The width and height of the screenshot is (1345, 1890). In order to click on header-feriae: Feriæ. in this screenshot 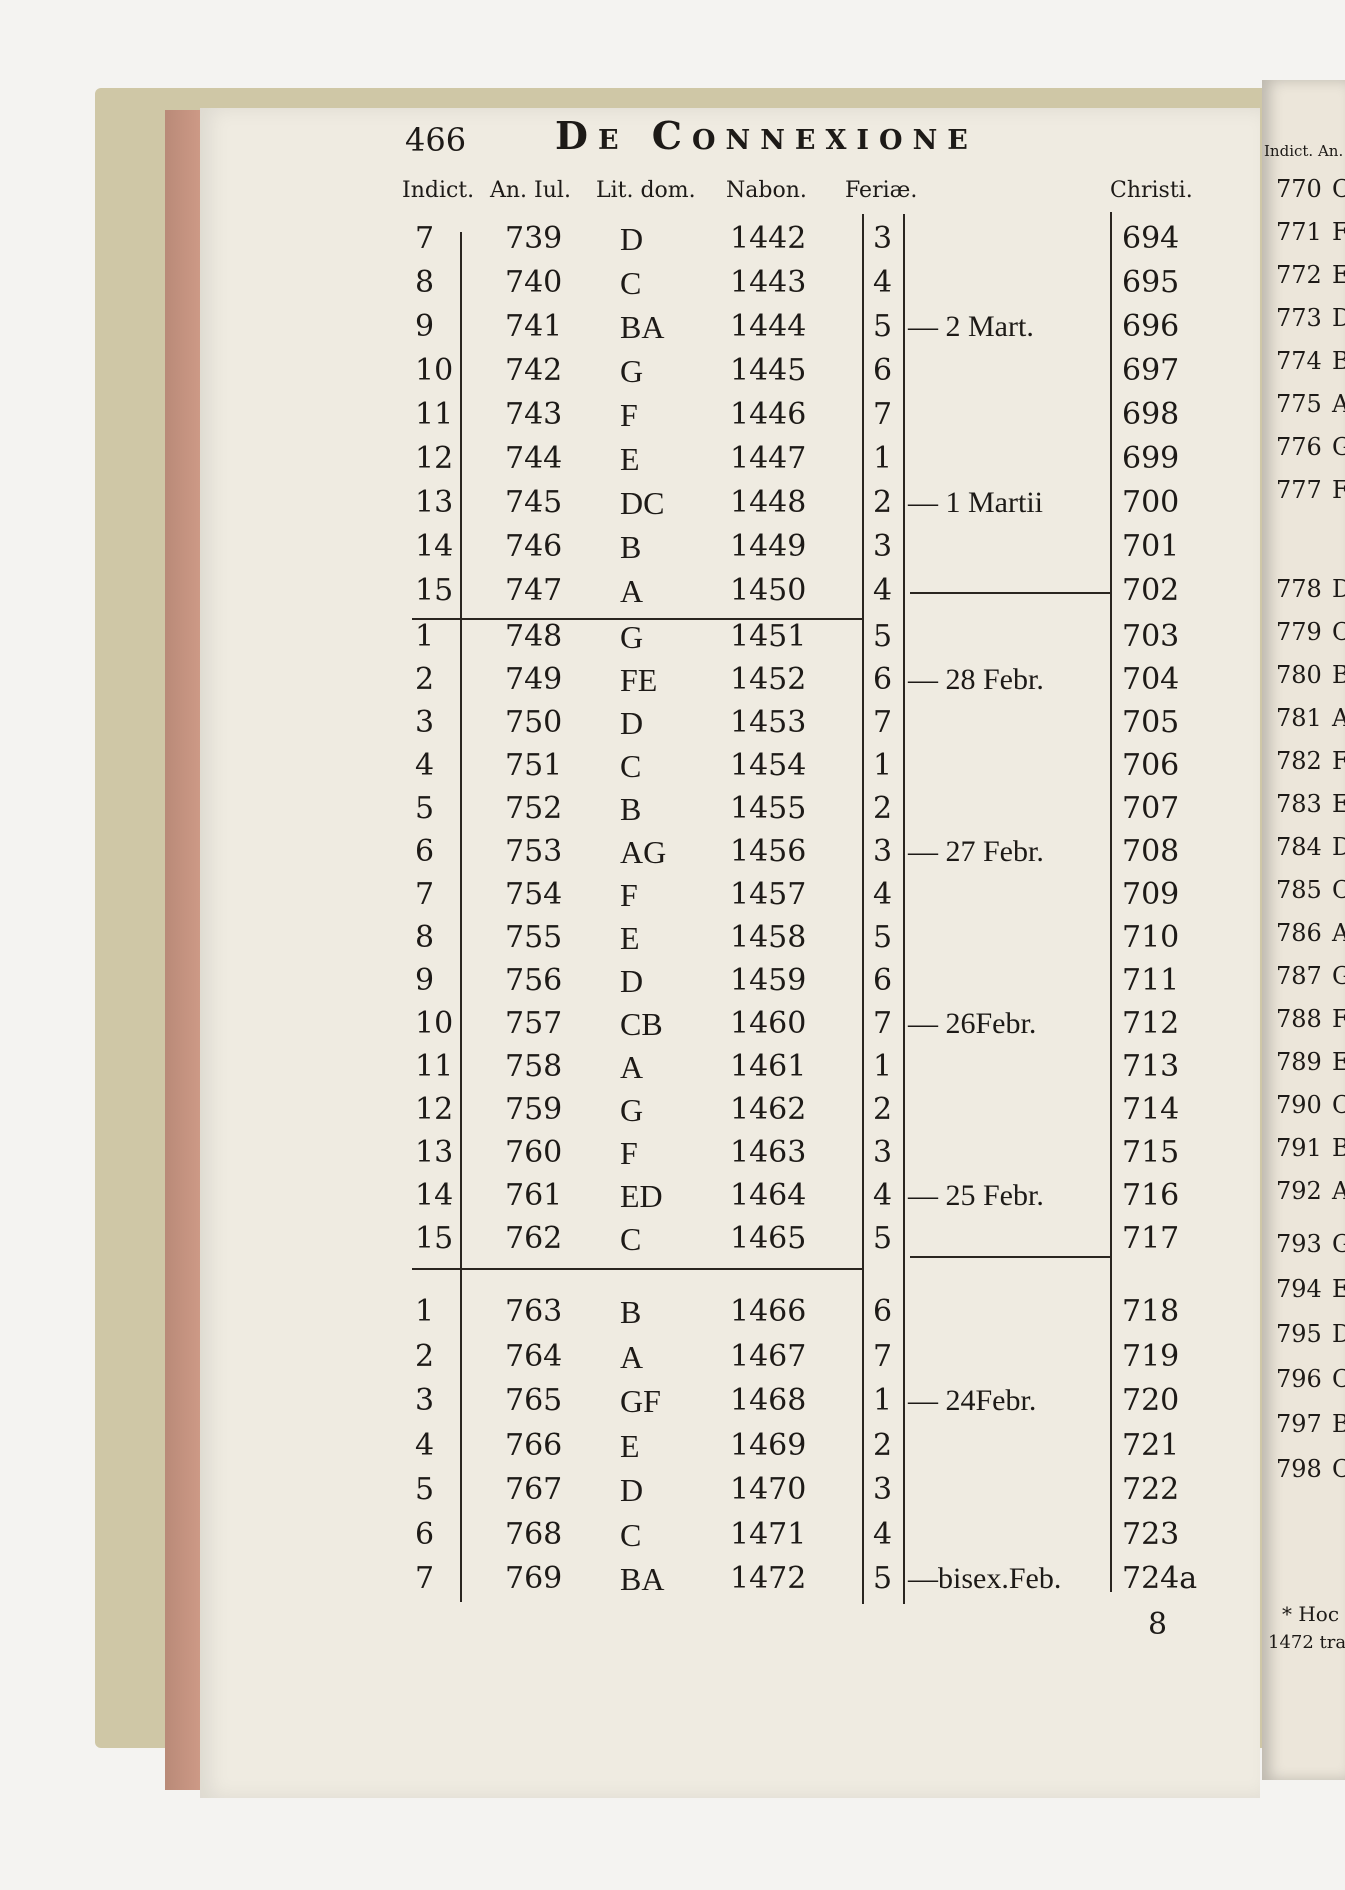, I will do `click(881, 190)`.